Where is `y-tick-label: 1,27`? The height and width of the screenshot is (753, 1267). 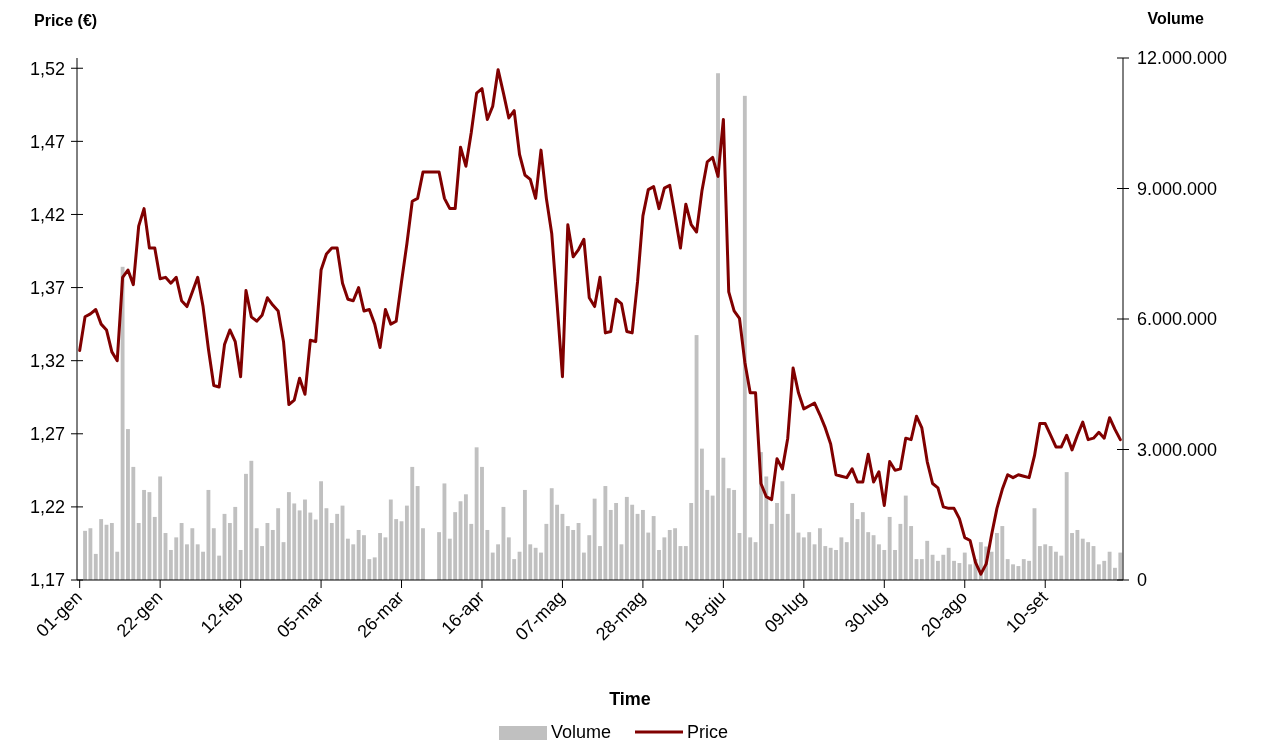 y-tick-label: 1,27 is located at coordinates (47, 434).